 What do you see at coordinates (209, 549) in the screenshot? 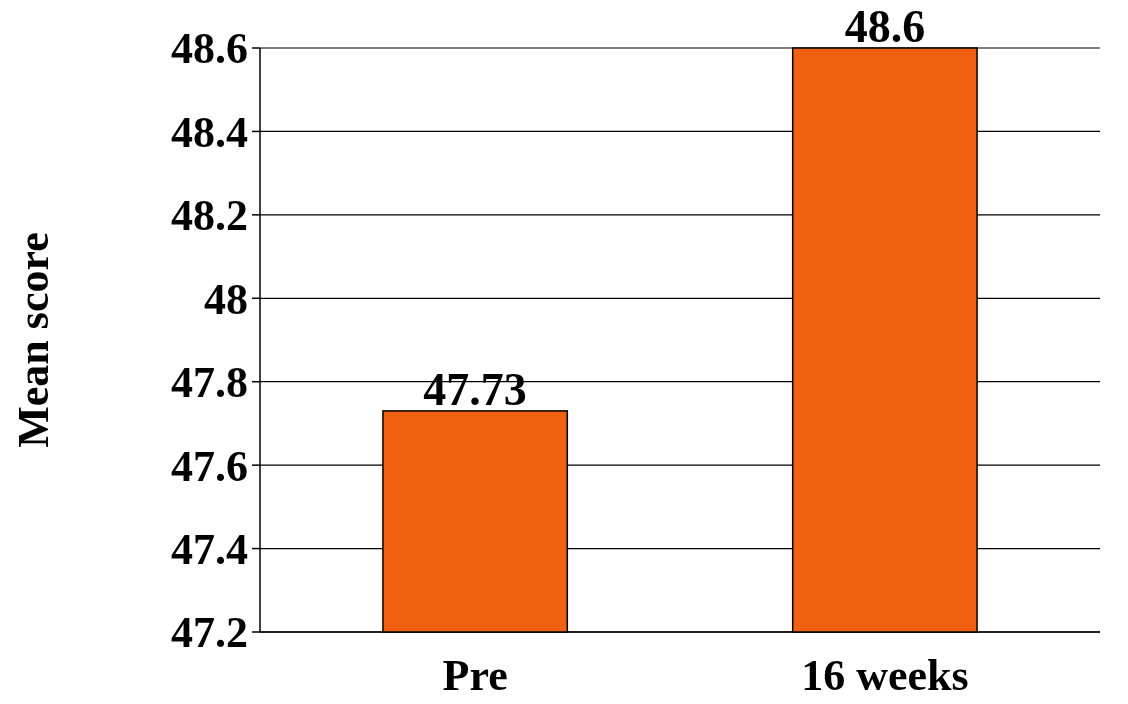
I see `y-tick-label: 47.4` at bounding box center [209, 549].